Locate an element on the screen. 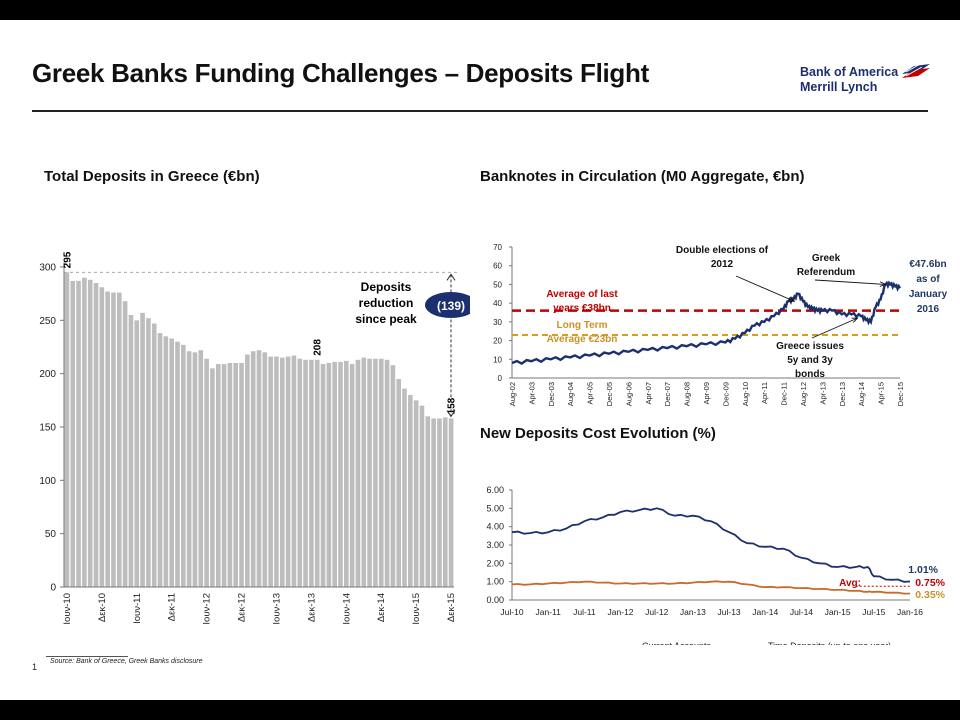 Image resolution: width=960 pixels, height=720 pixels. long-term-average-label-line-1: Long Term is located at coordinates (582, 325).